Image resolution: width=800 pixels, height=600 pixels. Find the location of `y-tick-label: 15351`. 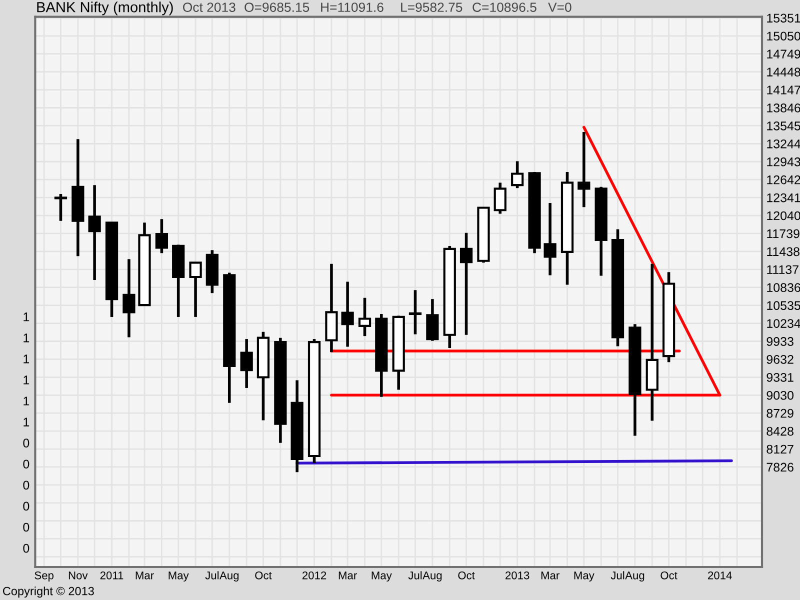

y-tick-label: 15351 is located at coordinates (783, 18).